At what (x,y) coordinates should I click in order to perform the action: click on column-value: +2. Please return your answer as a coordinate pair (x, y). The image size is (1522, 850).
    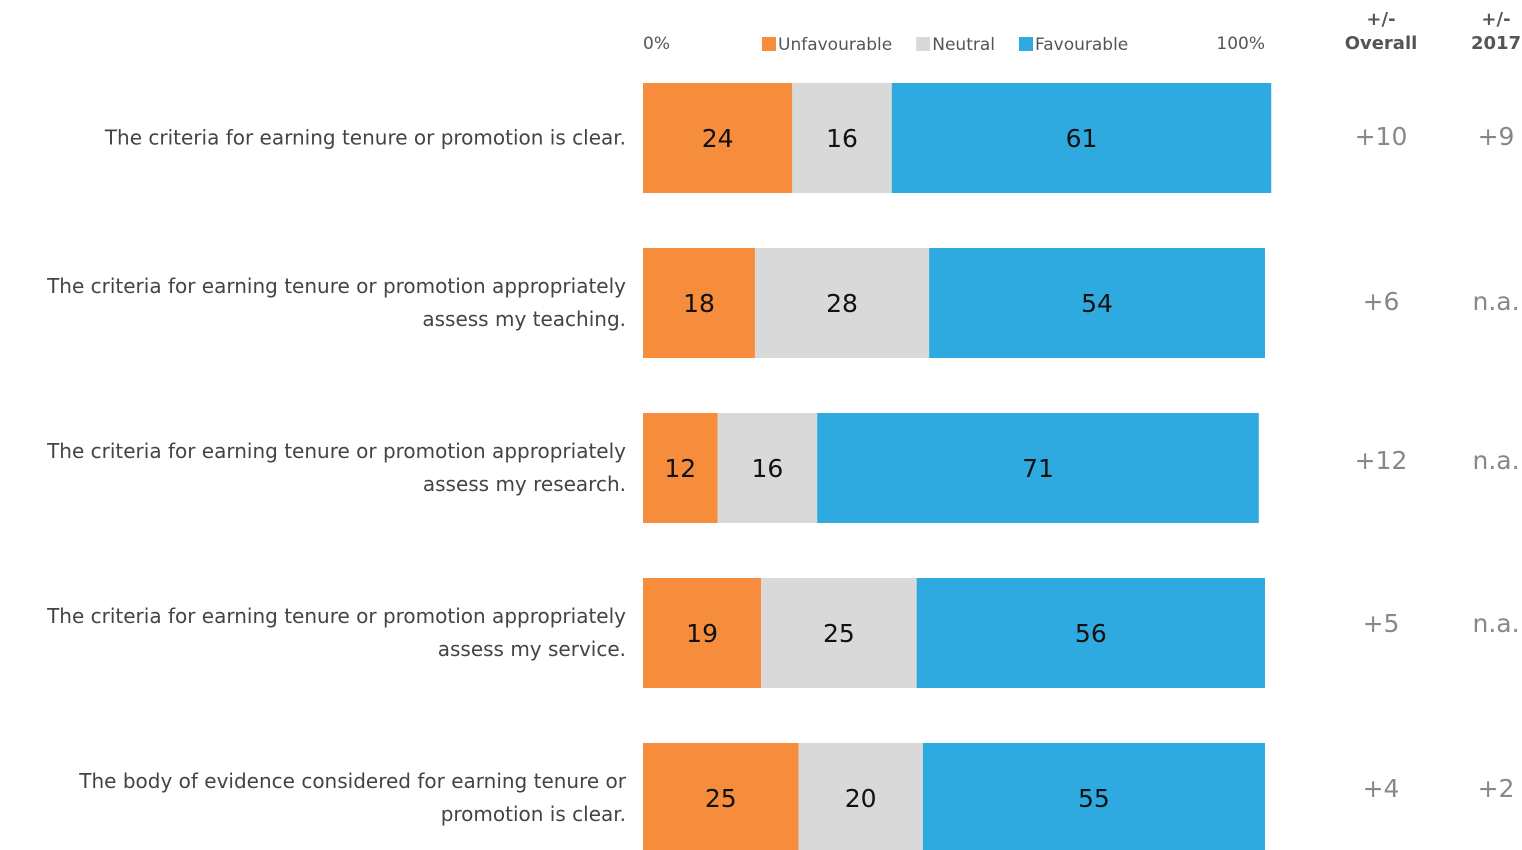
    Looking at the image, I should click on (1496, 788).